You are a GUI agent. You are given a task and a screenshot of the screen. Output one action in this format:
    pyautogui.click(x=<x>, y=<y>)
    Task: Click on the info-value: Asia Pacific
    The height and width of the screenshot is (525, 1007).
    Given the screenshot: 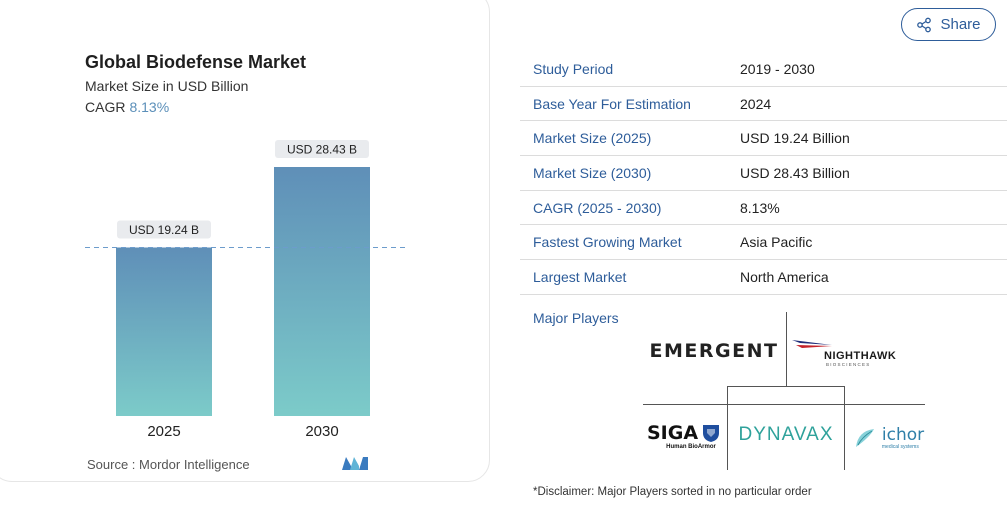 What is the action you would take?
    pyautogui.click(x=776, y=242)
    